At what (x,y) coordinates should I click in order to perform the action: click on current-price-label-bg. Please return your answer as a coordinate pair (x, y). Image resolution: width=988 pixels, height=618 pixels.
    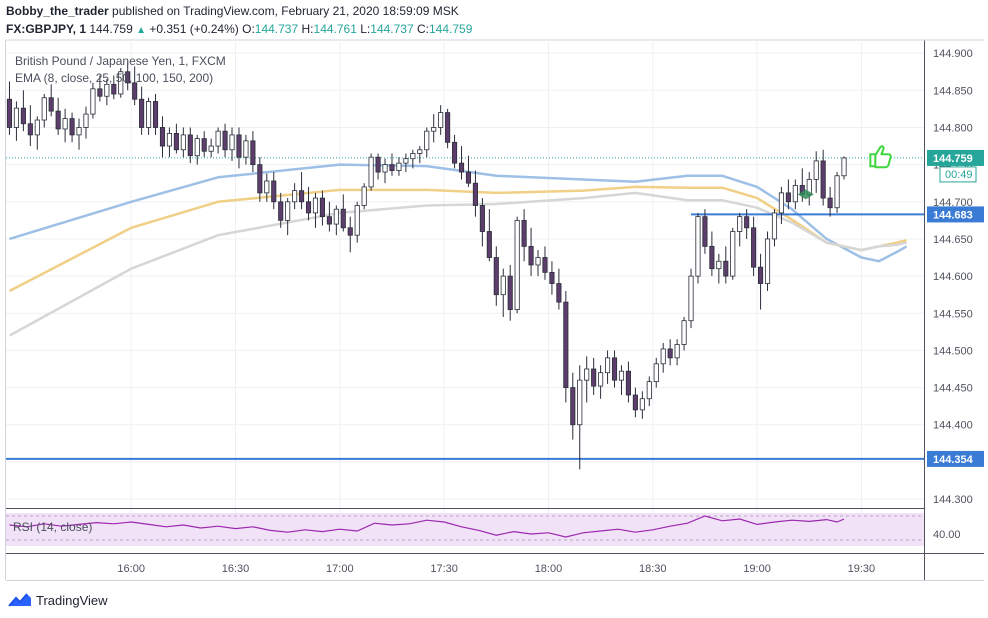
    Looking at the image, I should click on (955, 157).